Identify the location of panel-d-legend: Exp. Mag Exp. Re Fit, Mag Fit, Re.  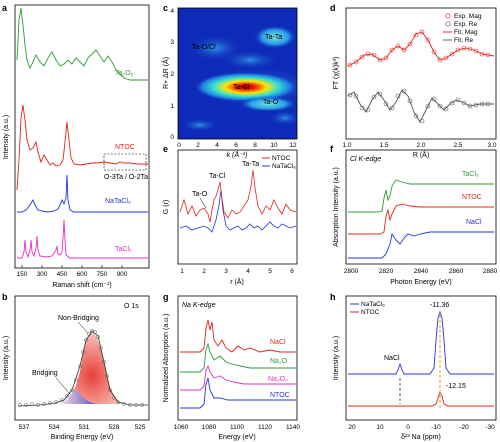
(462, 28).